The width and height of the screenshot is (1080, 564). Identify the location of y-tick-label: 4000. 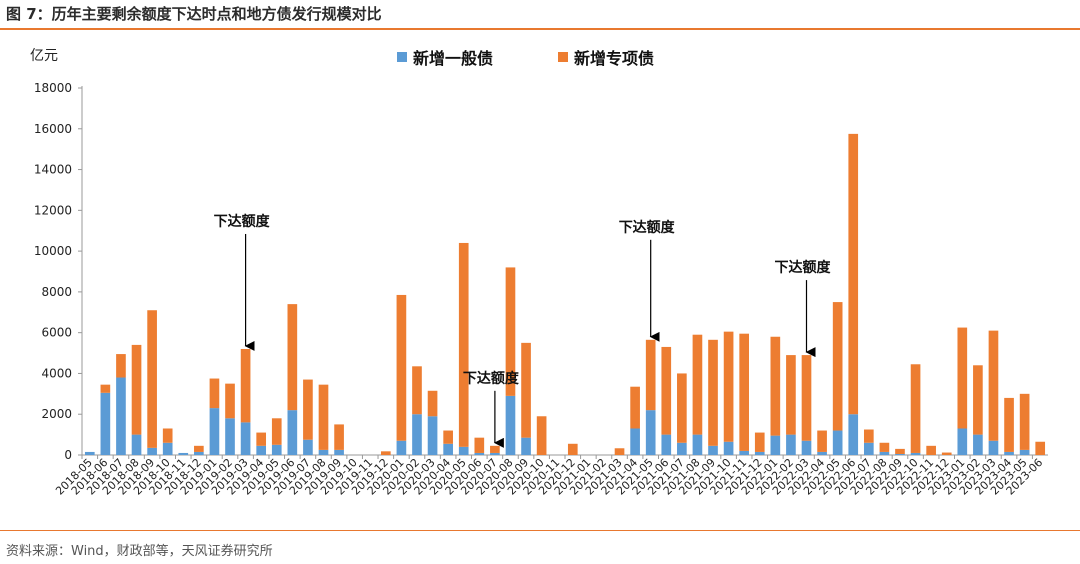
(56, 373).